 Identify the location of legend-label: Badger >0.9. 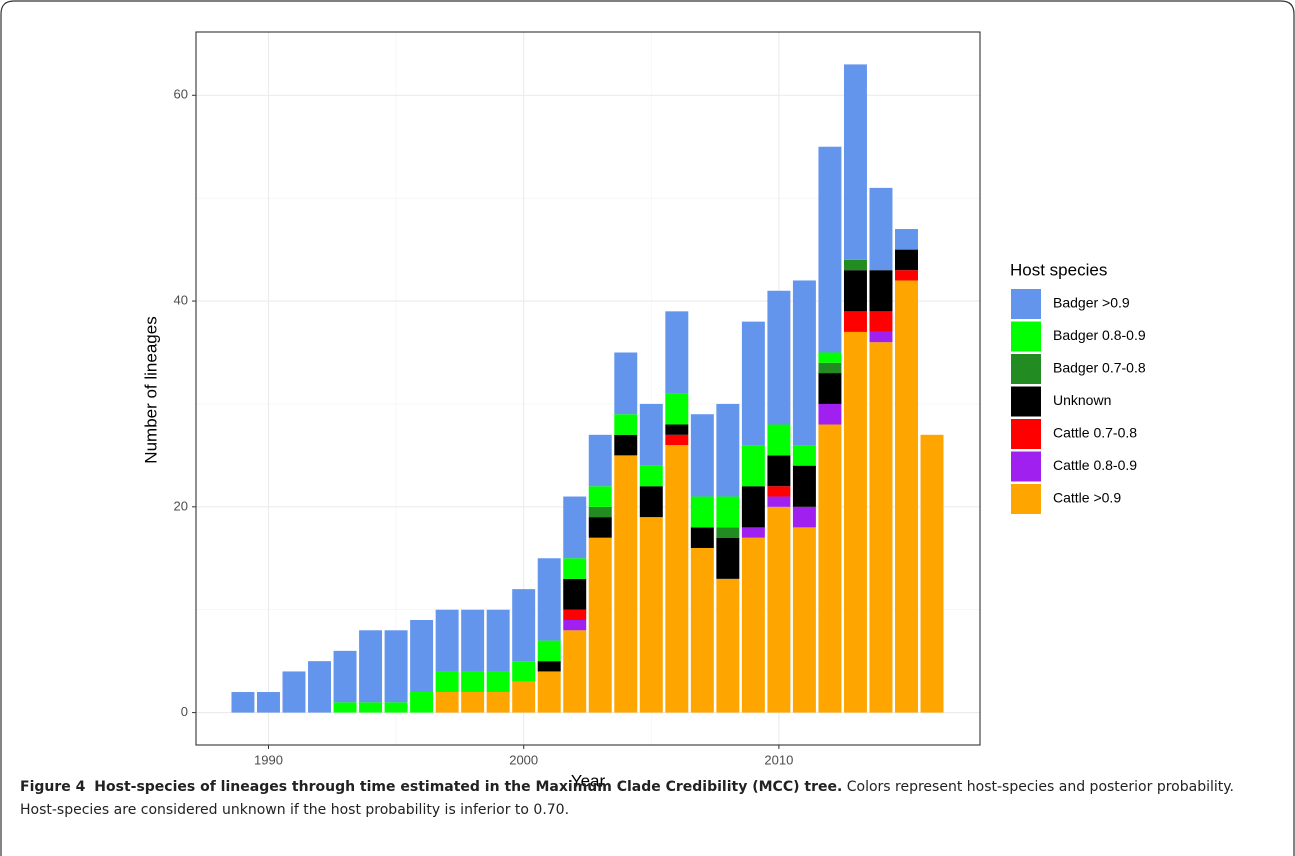
(1091, 303).